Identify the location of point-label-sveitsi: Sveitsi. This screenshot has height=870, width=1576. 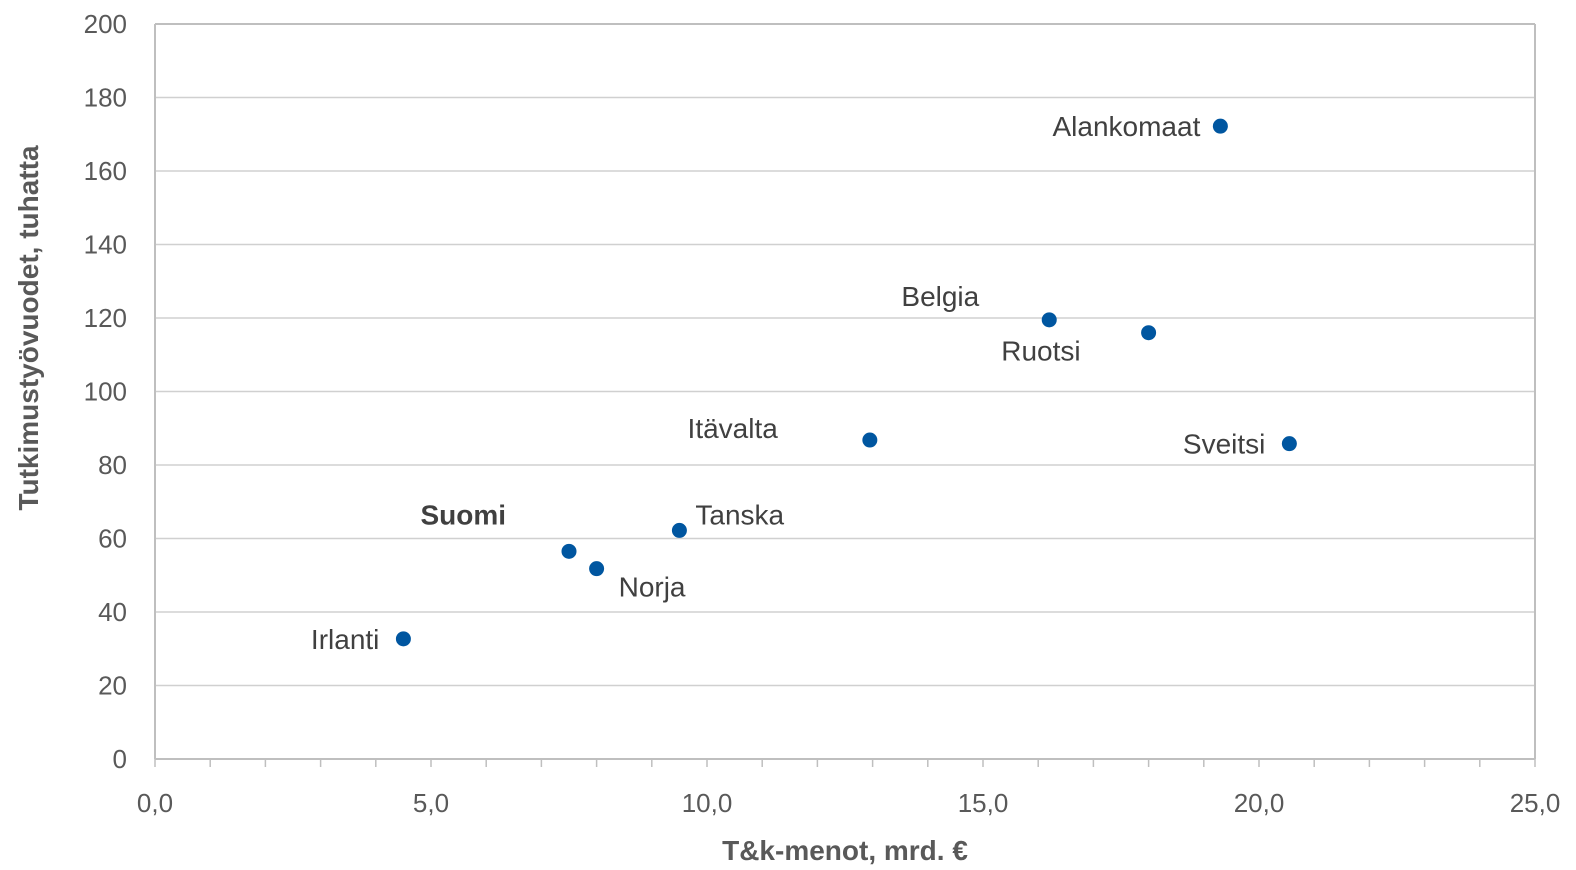
(1224, 444).